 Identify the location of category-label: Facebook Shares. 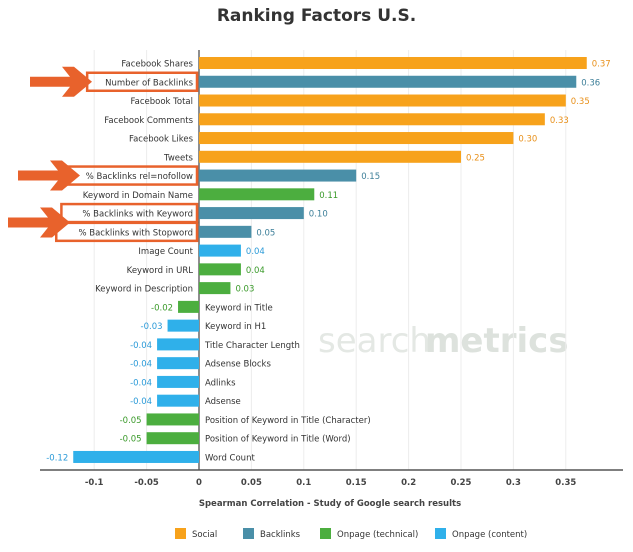
(157, 65).